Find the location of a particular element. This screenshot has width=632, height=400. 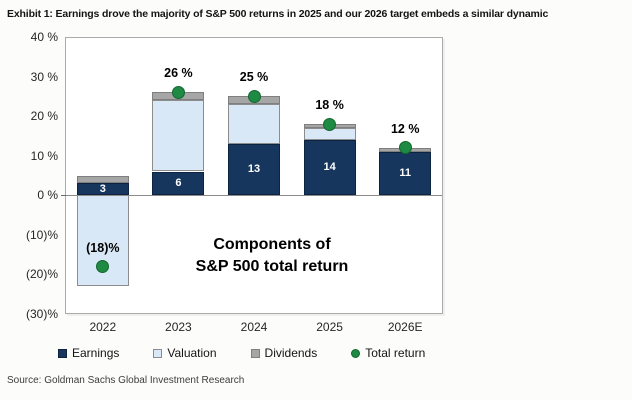

annotation-line-1: Components of is located at coordinates (272, 244).